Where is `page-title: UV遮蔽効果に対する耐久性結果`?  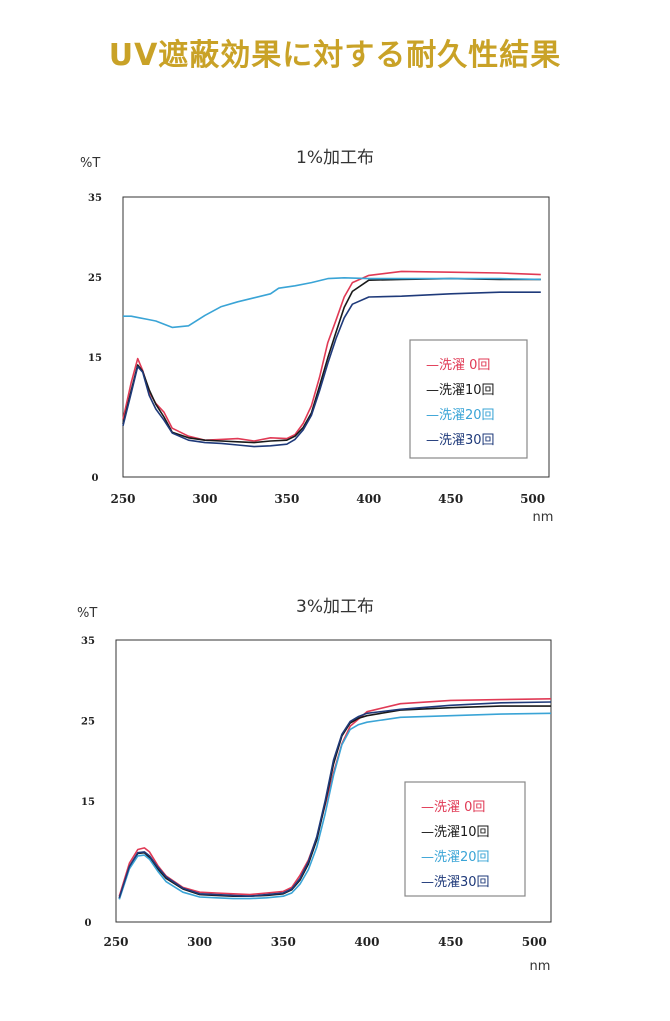 page-title: UV遮蔽効果に対する耐久性結果 is located at coordinates (335, 55).